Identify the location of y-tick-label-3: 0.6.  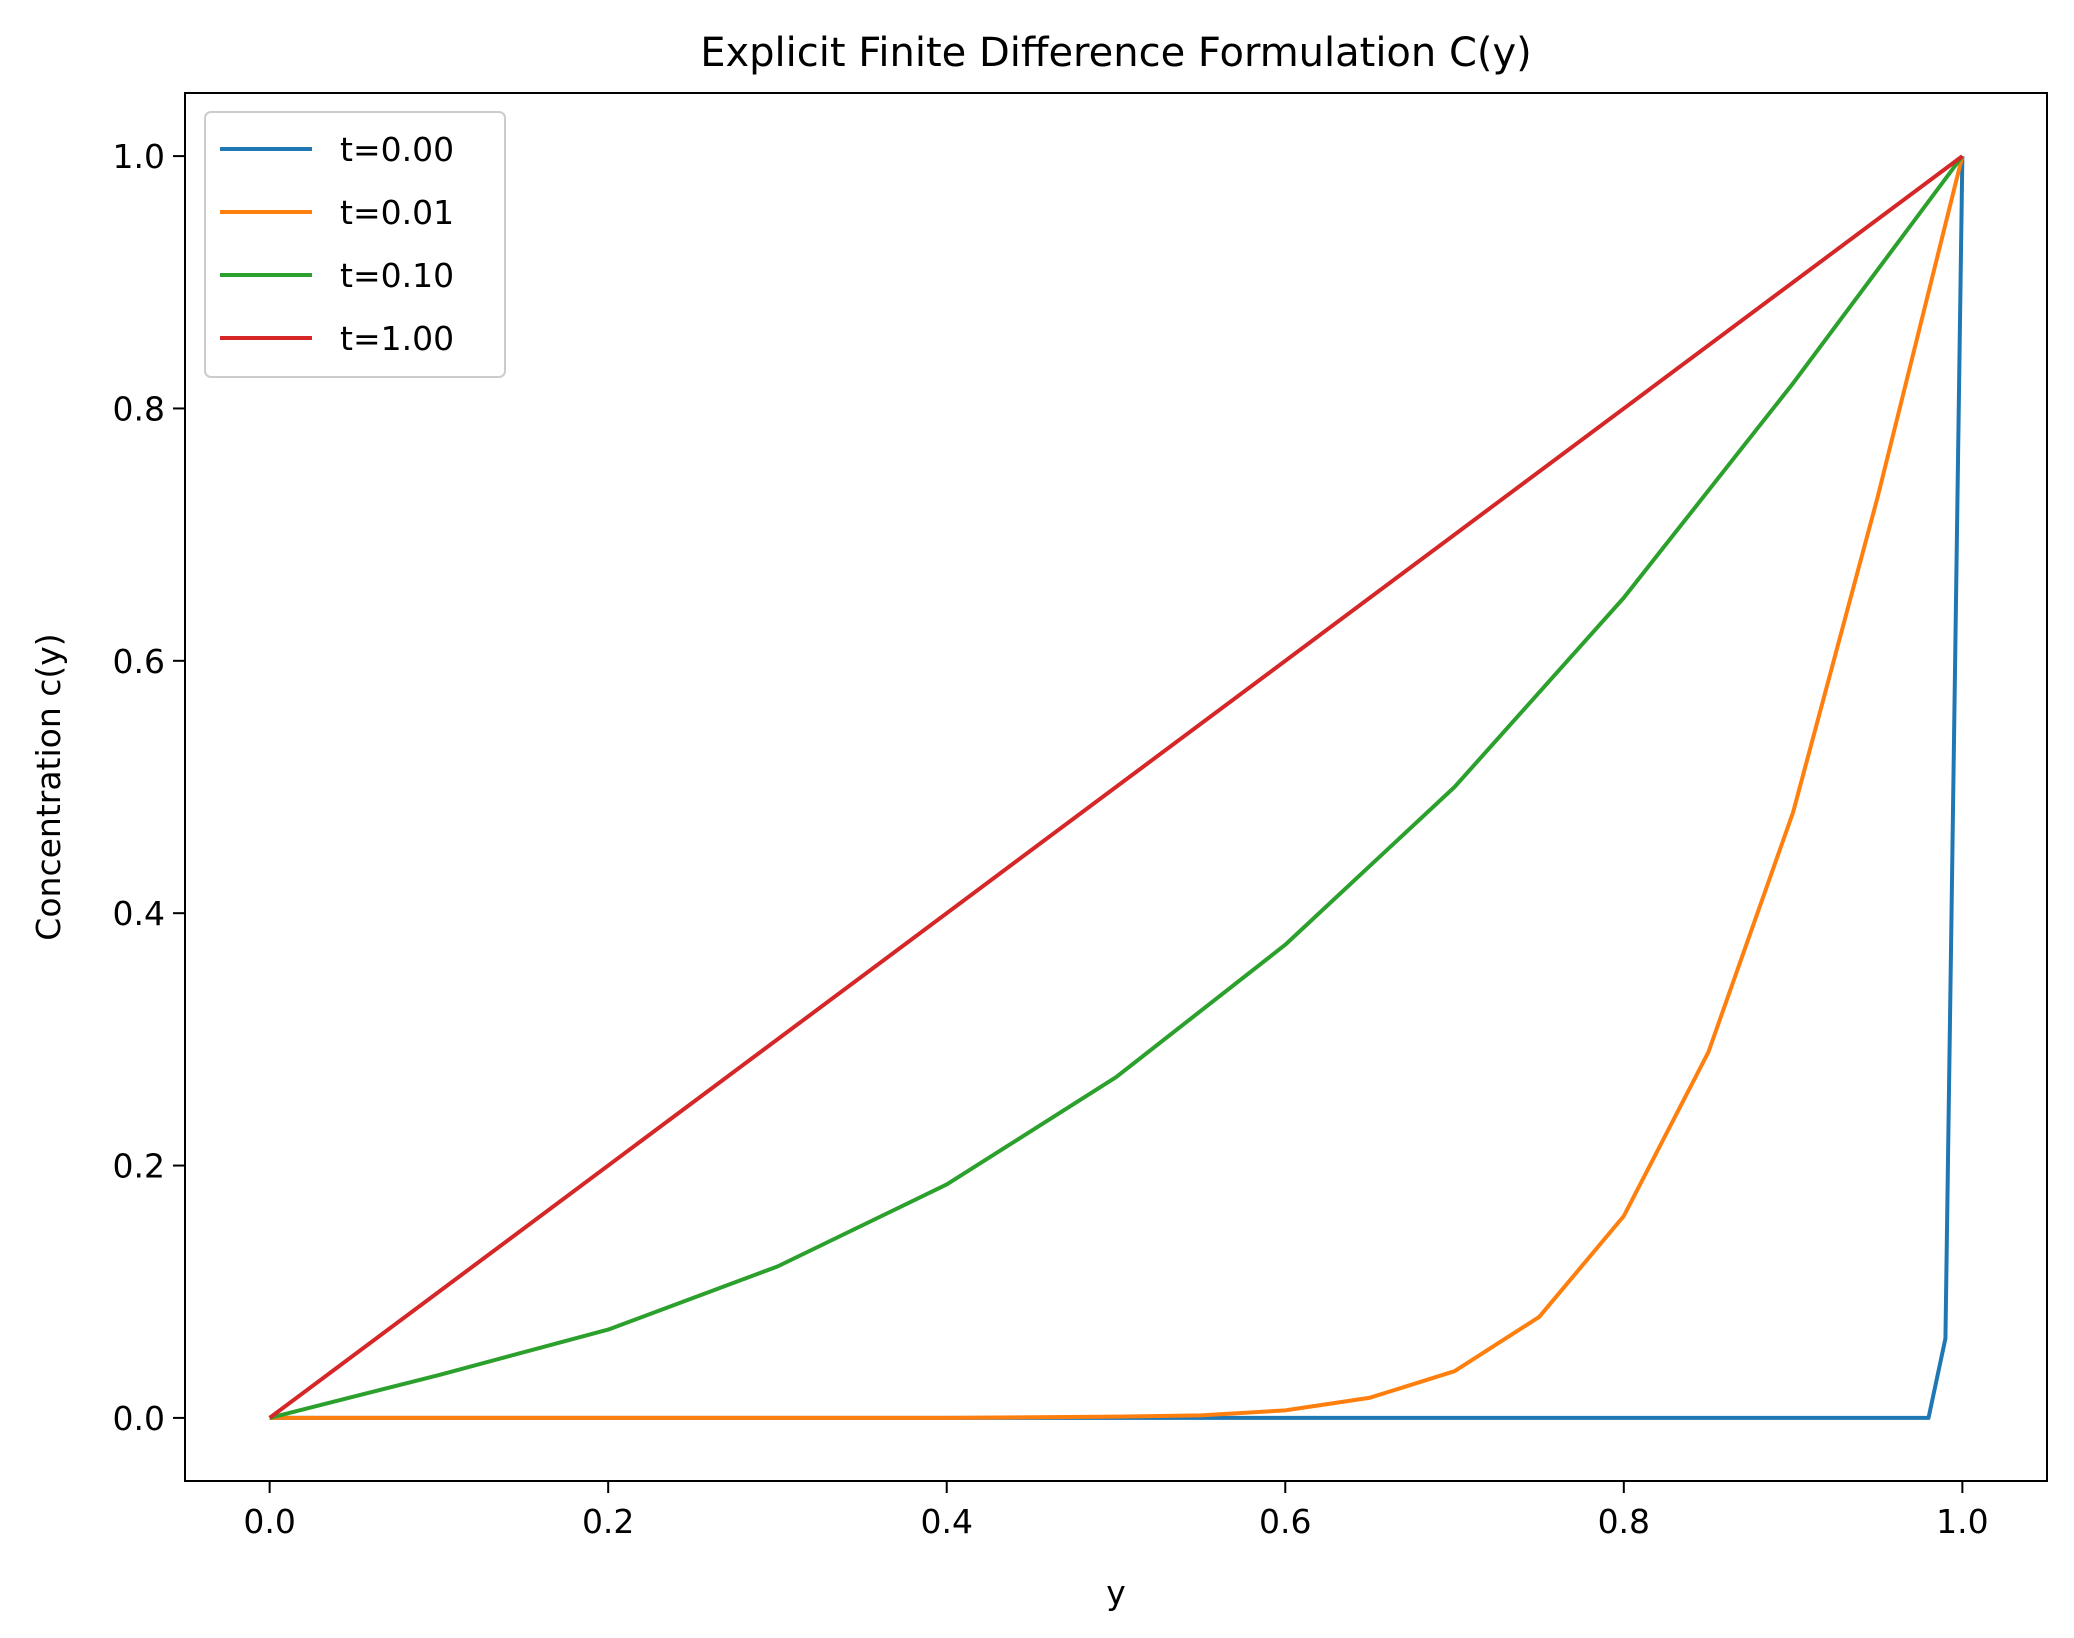
(139, 661).